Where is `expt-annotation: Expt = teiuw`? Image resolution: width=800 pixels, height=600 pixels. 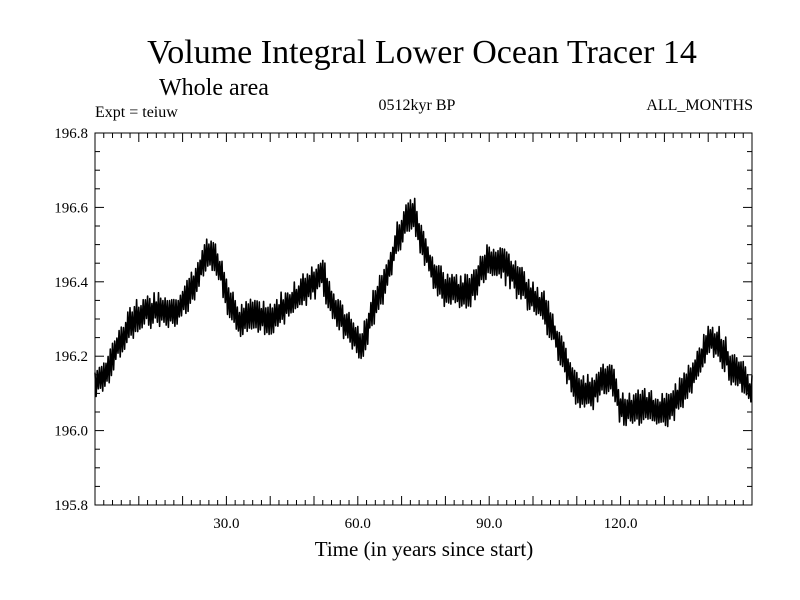
expt-annotation: Expt = teiuw is located at coordinates (136, 112).